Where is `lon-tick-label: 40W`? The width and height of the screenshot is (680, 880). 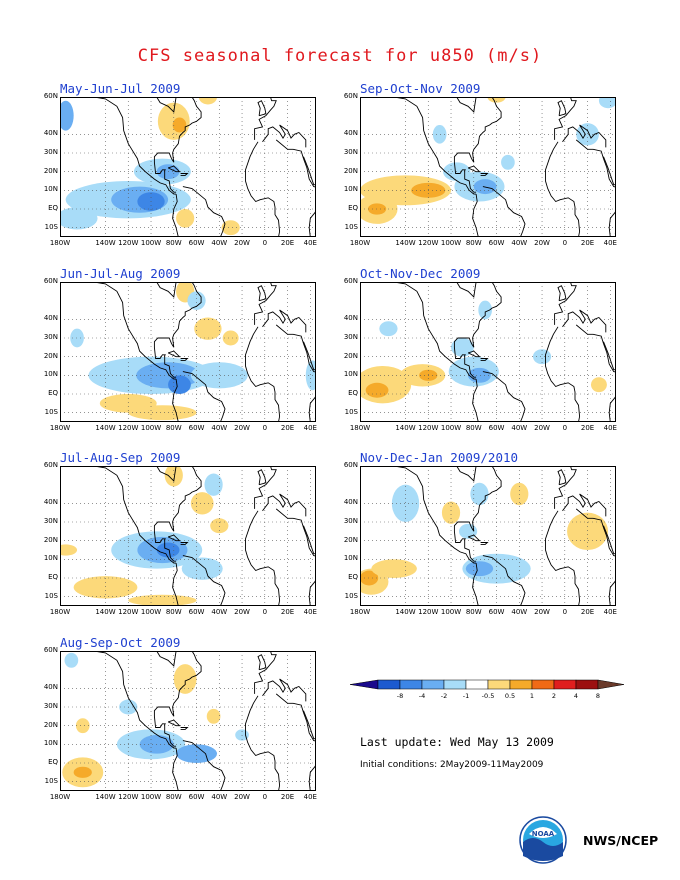
lon-tick-label: 40W is located at coordinates (519, 428).